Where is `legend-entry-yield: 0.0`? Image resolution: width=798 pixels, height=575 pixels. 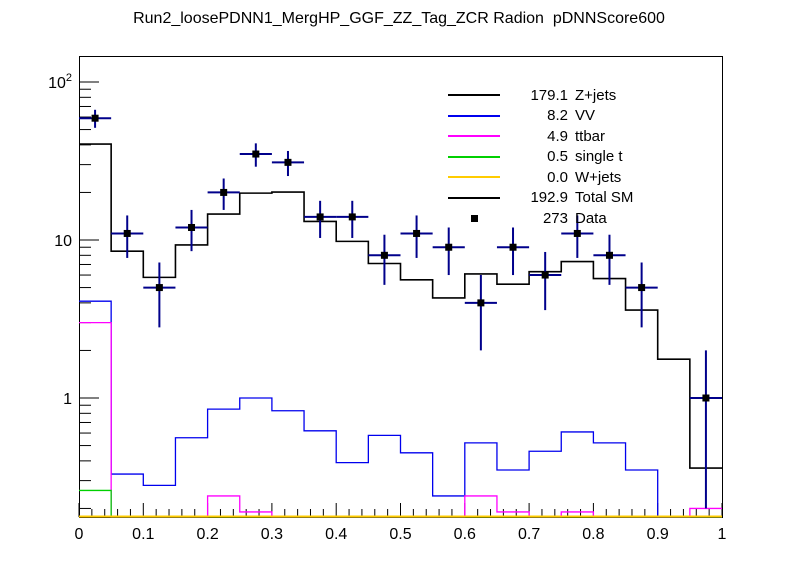 legend-entry-yield: 0.0 is located at coordinates (557, 177).